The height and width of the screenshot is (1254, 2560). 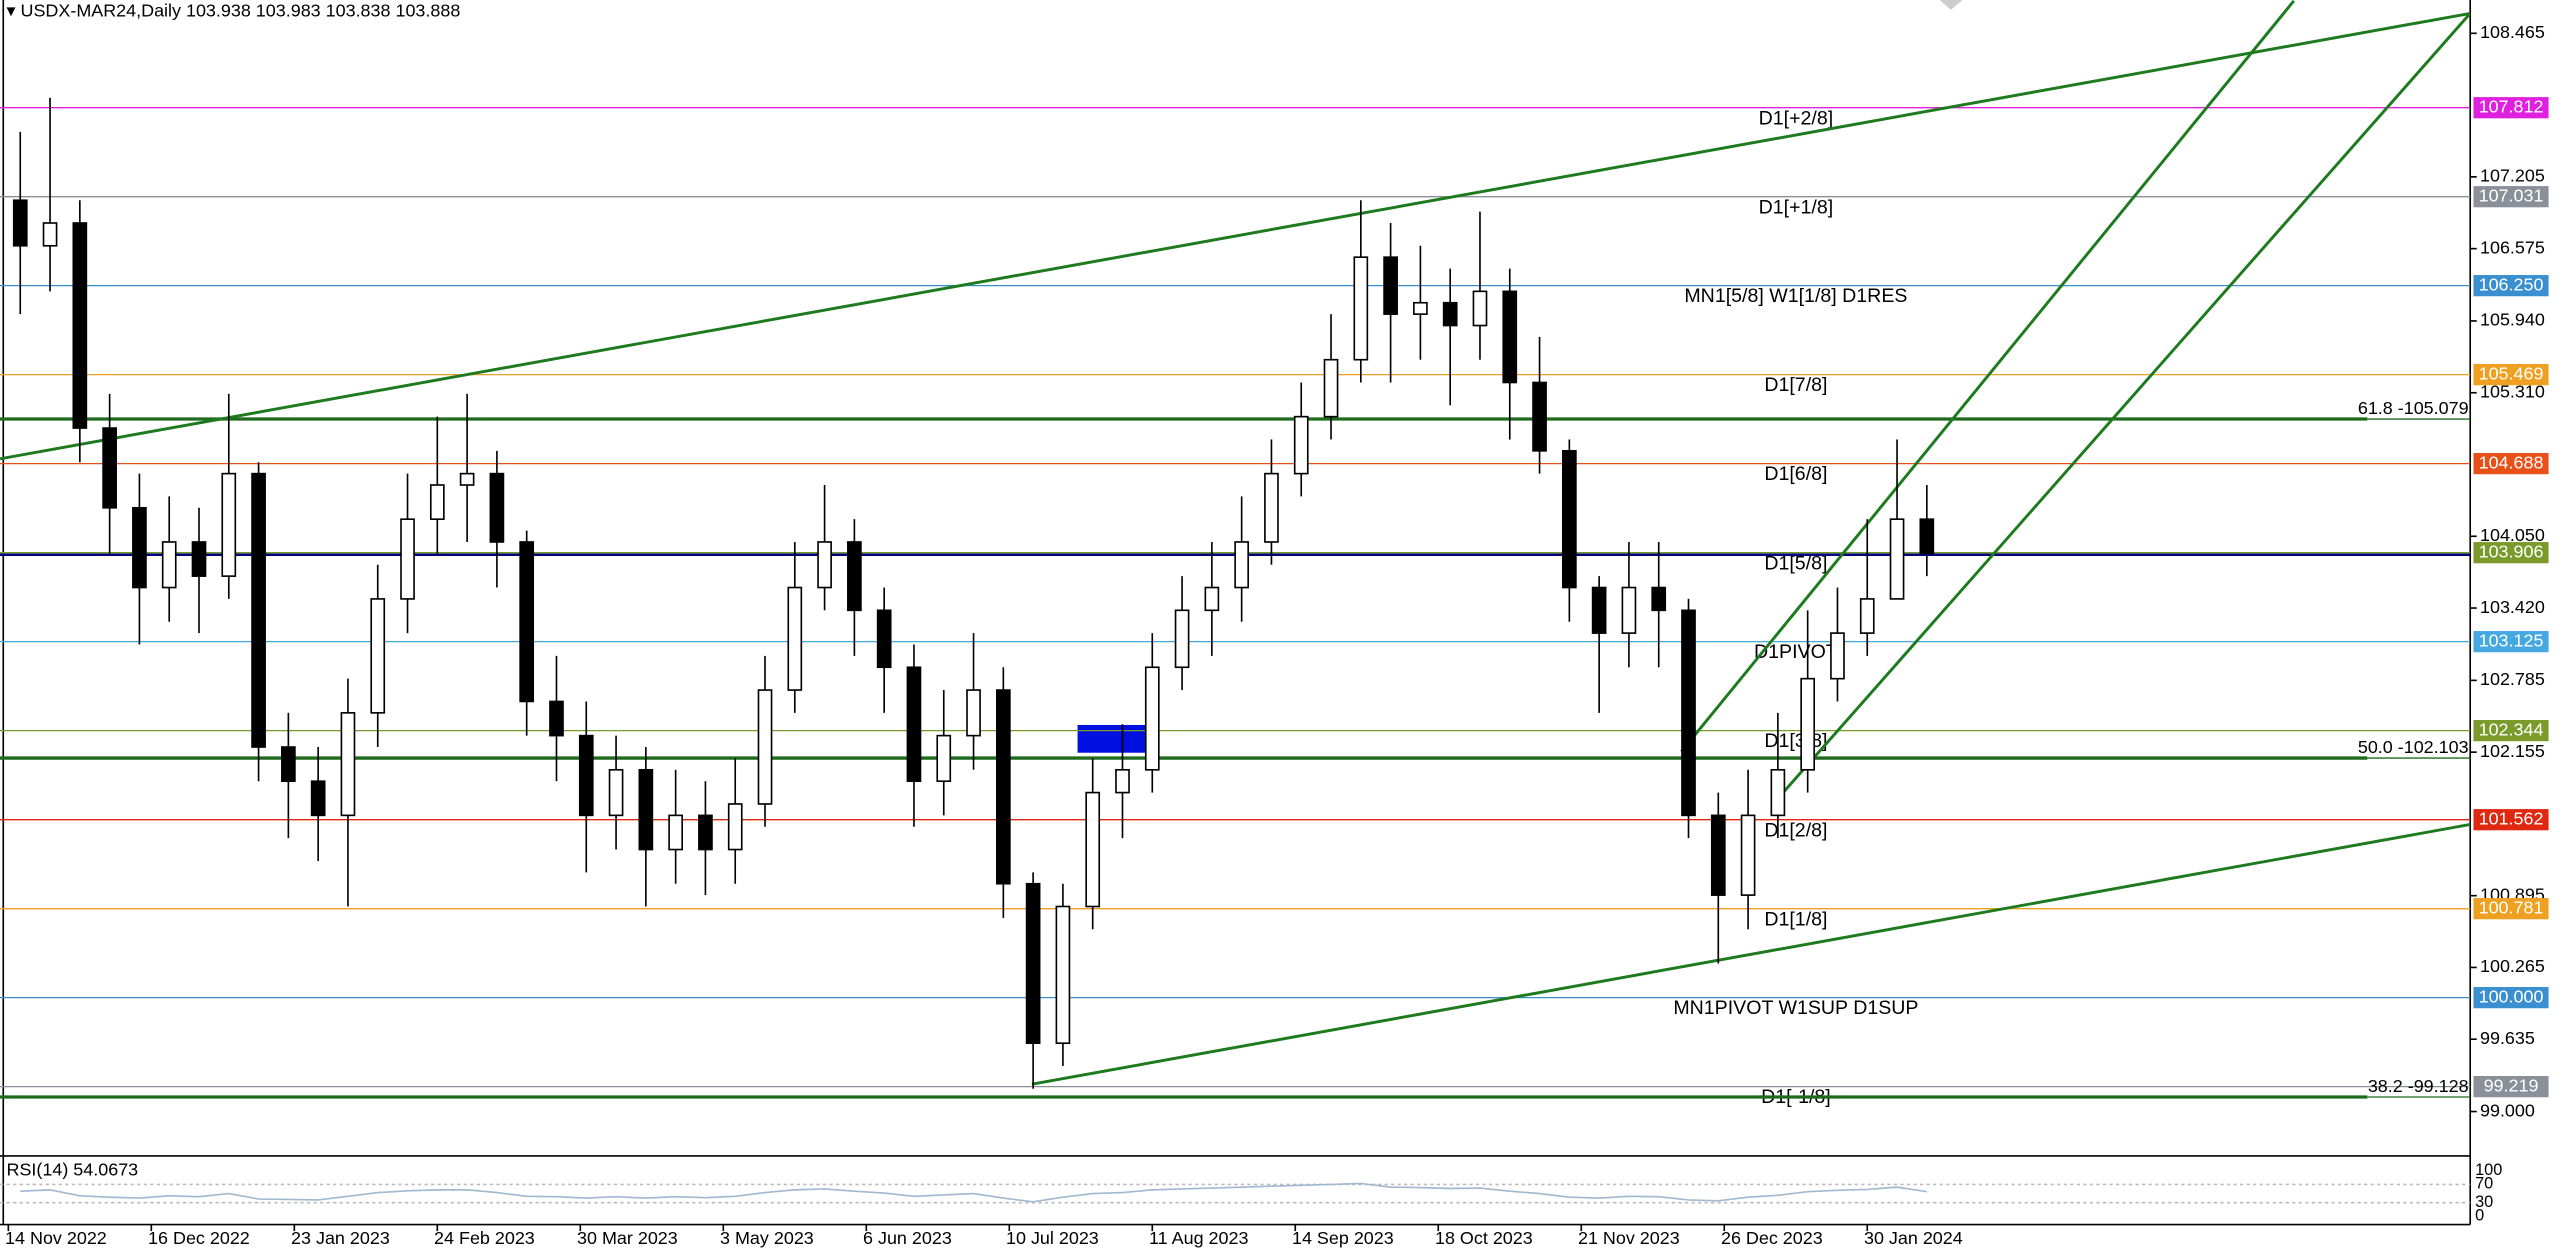 I want to click on y-tick-label: 104.050, so click(x=2512, y=535).